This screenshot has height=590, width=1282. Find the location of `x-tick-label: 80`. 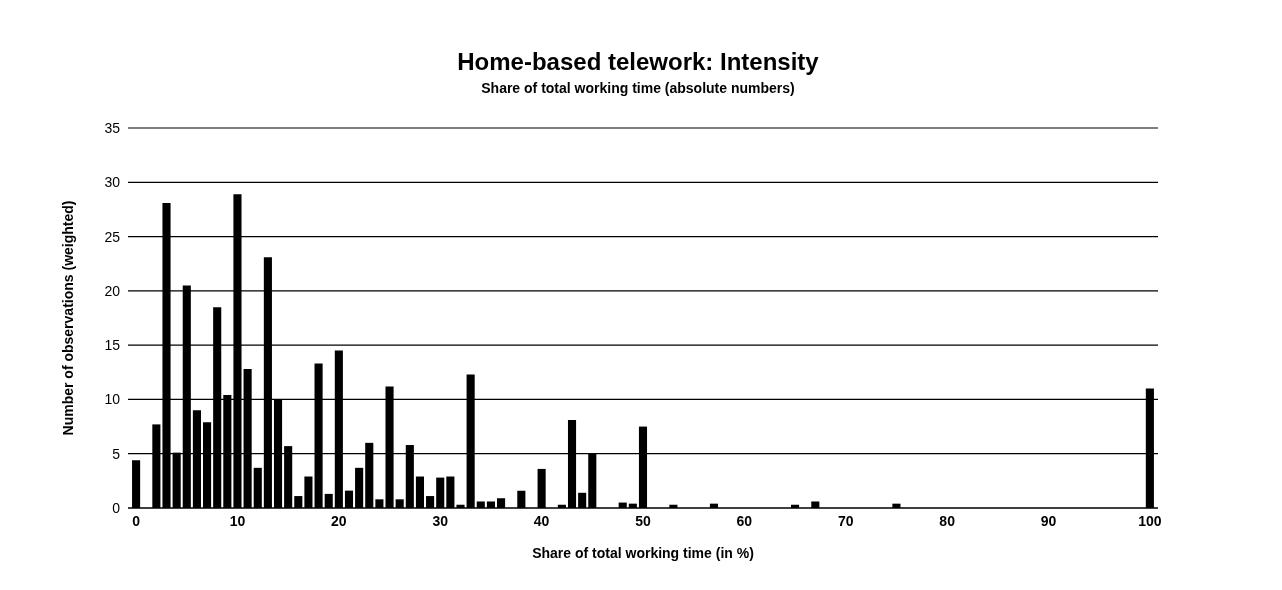

x-tick-label: 80 is located at coordinates (947, 520).